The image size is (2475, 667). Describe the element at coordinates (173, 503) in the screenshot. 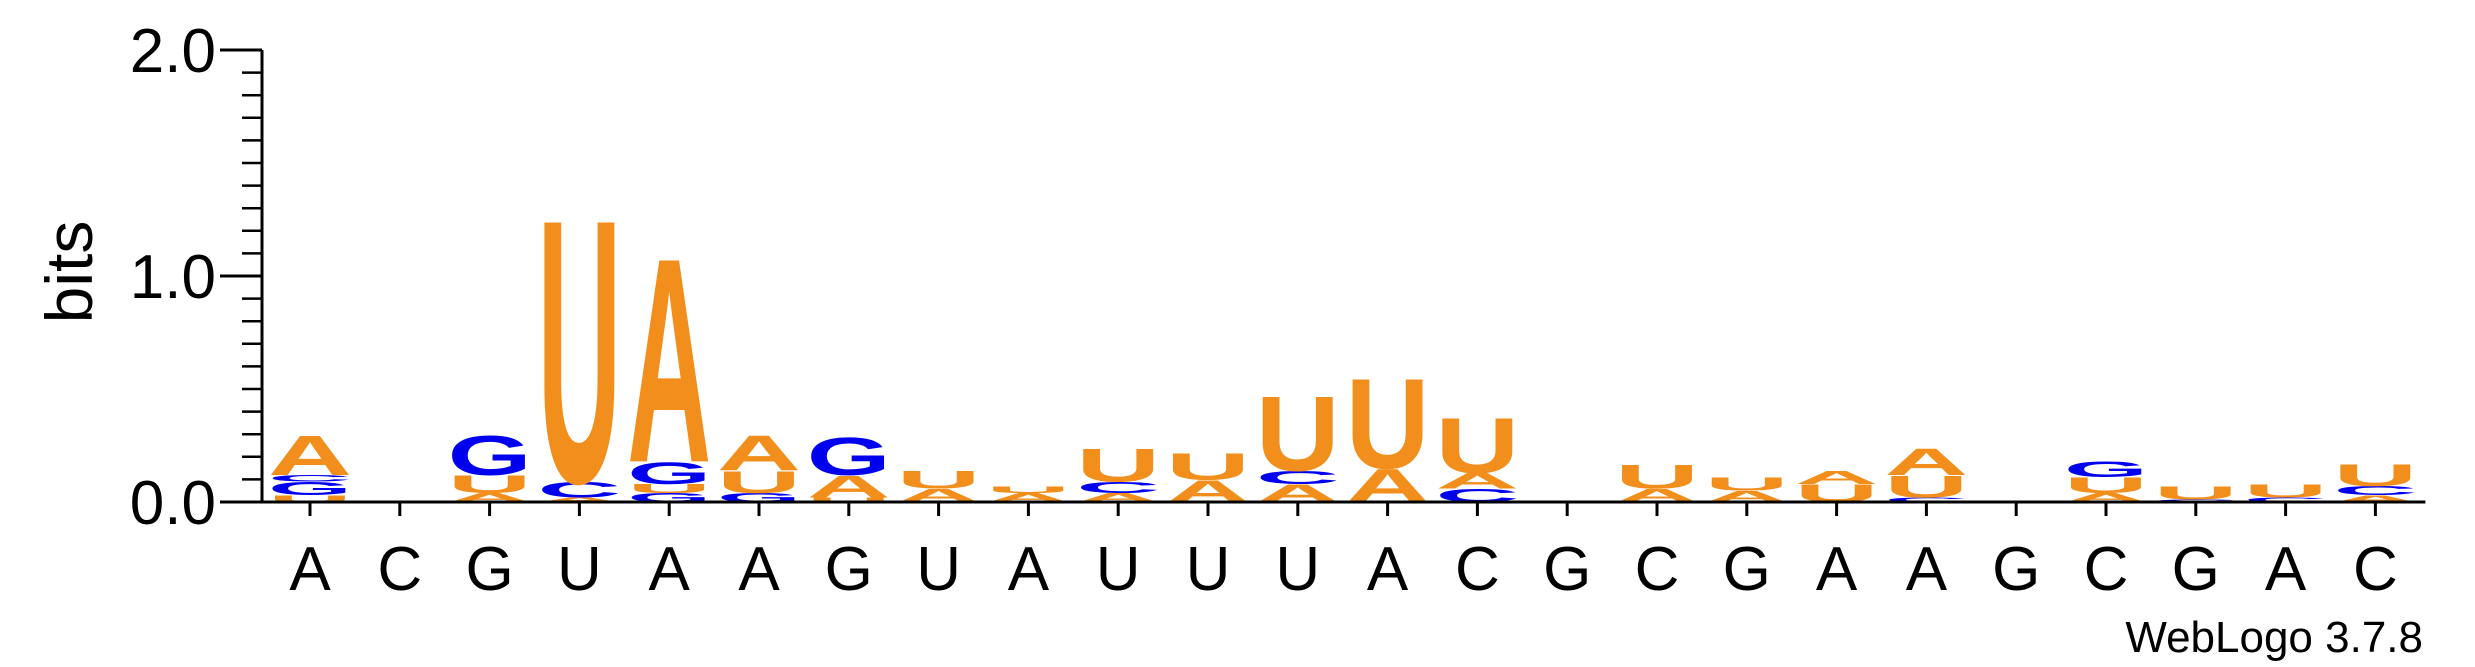

I see `y-tick-label: 0.0` at that location.